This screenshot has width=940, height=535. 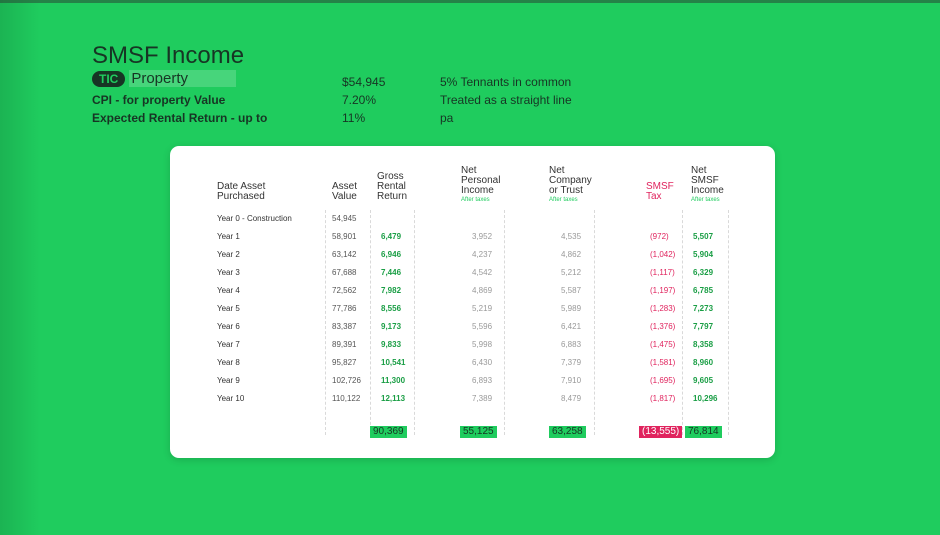 I want to click on tic-property-row: TIC Property, so click(x=164, y=78).